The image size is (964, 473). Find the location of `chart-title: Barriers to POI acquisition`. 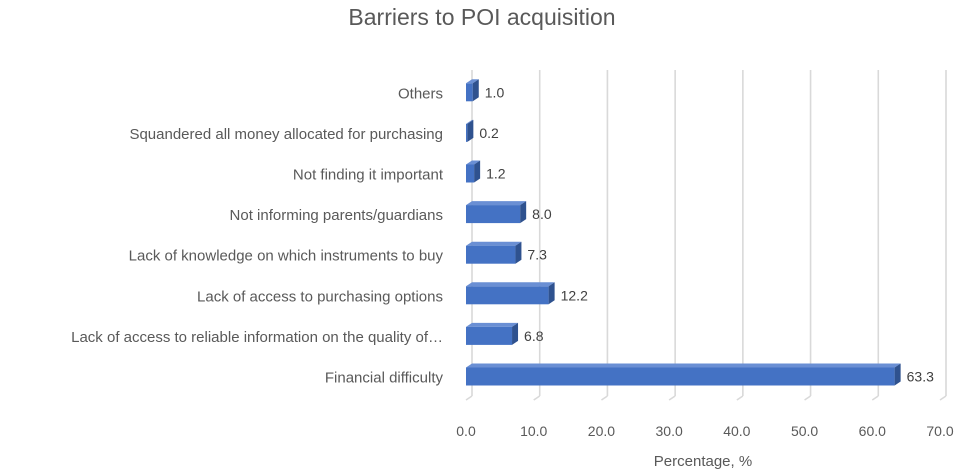

chart-title: Barriers to POI acquisition is located at coordinates (482, 17).